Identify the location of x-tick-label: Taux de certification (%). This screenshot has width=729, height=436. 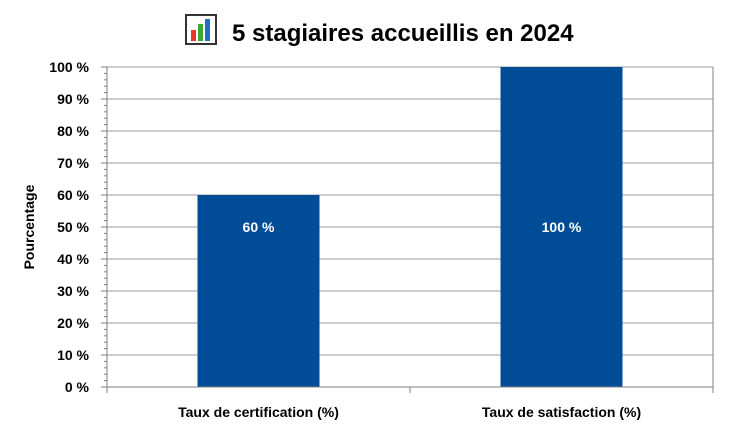
(258, 412).